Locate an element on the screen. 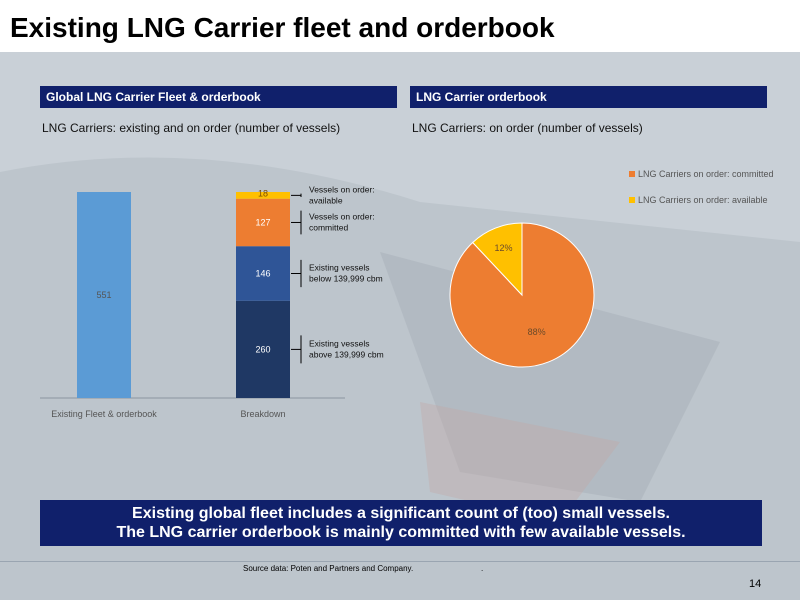 This screenshot has width=800, height=600. pie-value-label: 88% is located at coordinates (537, 332).